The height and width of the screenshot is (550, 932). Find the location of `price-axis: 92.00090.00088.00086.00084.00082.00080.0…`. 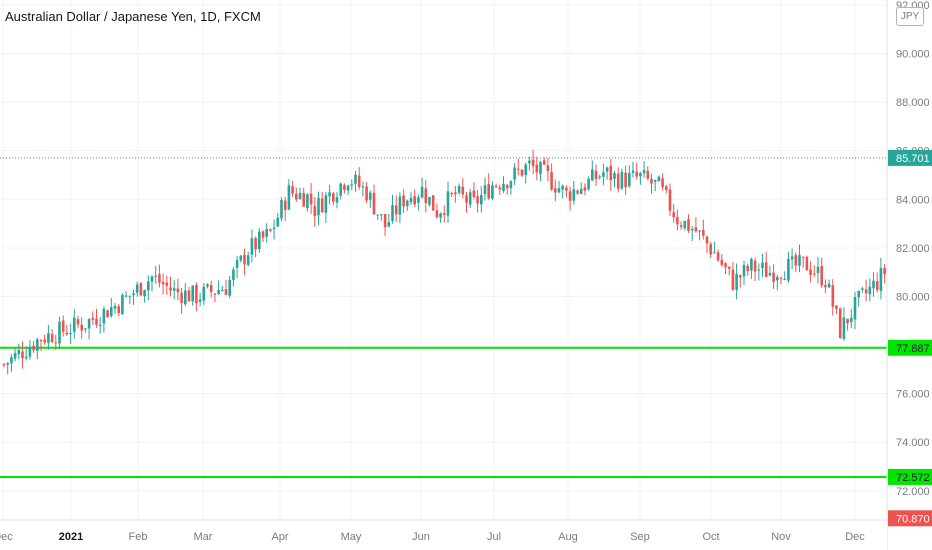

price-axis: 92.00090.00088.00086.00084.00082.00080.0… is located at coordinates (909, 275).